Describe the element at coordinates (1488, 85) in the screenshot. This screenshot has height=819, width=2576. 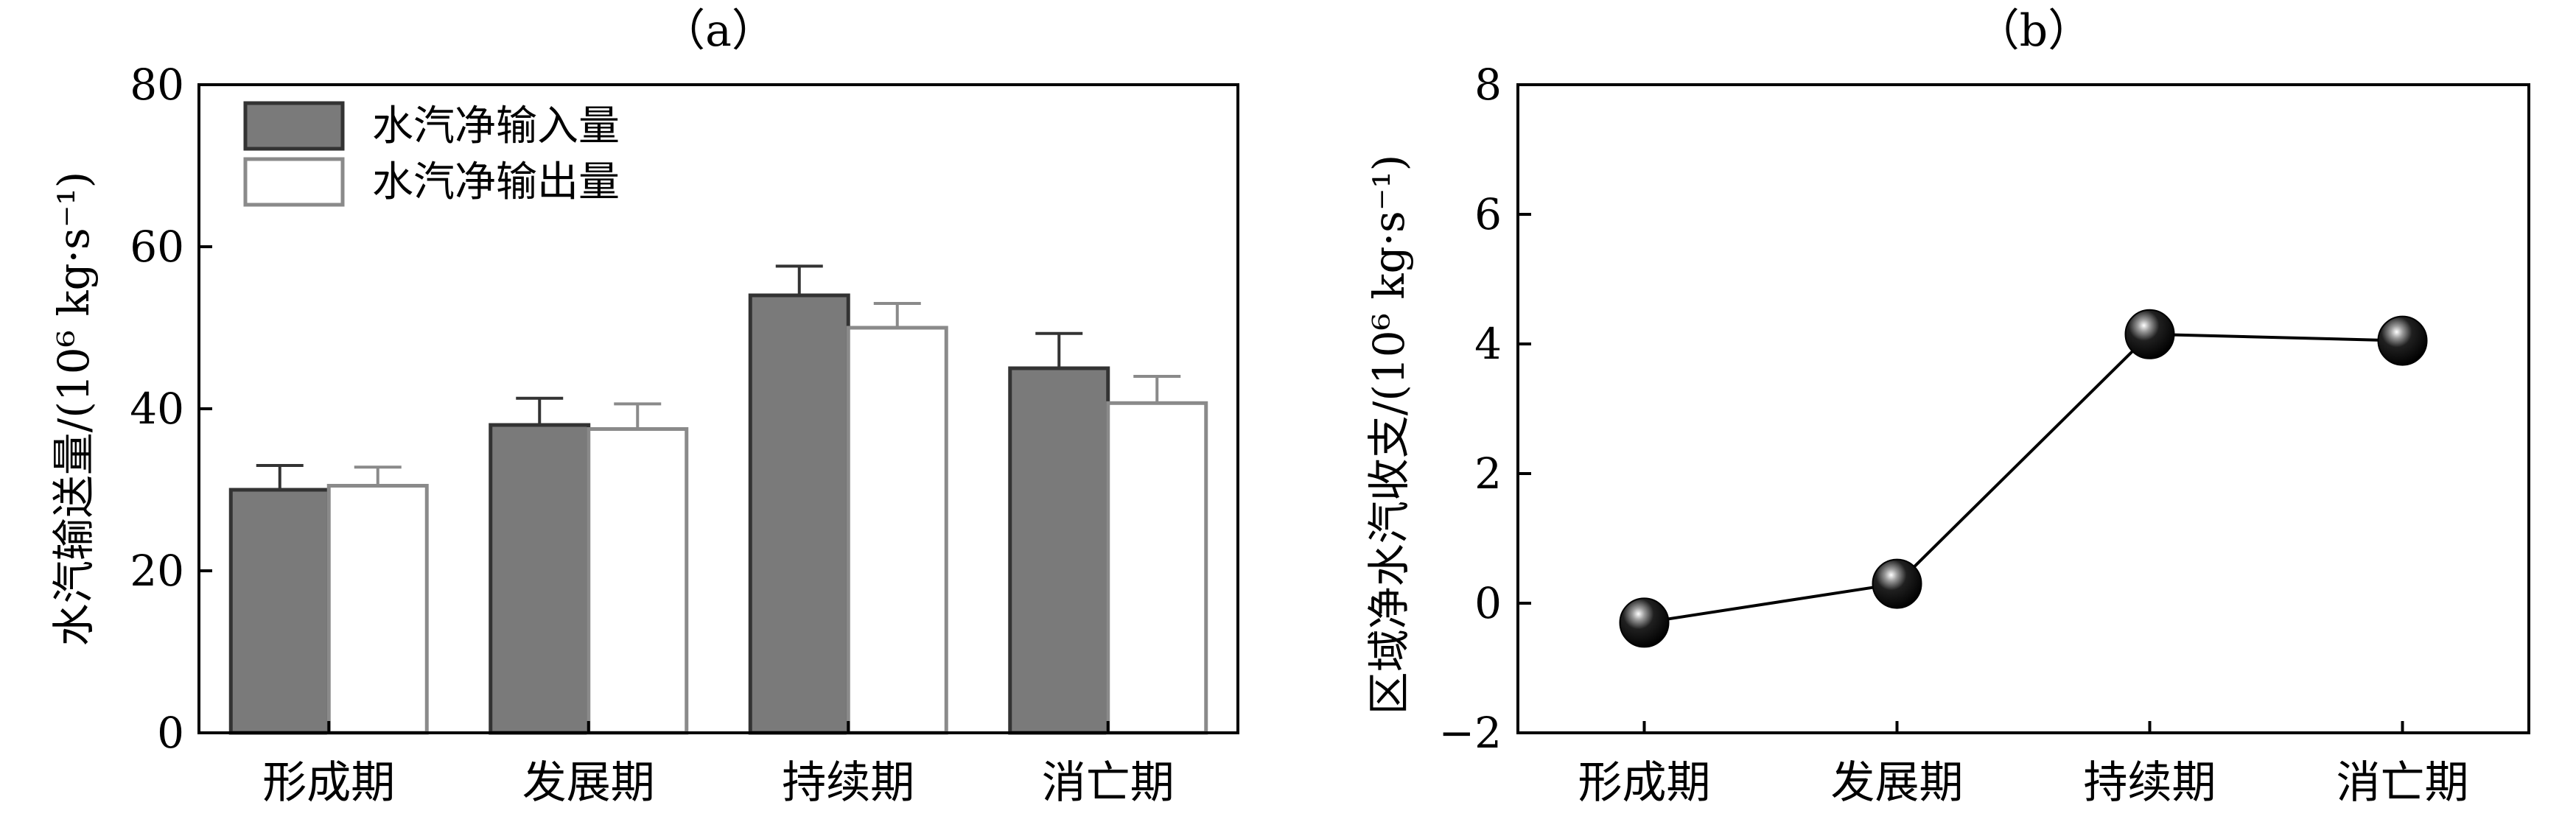
I see `y-tick-label: 8` at that location.